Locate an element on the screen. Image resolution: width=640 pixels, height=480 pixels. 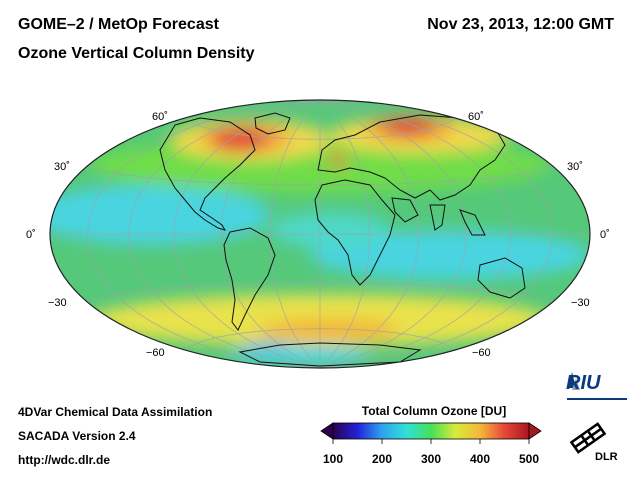
colorbar-min-arrow is located at coordinates (327, 431).